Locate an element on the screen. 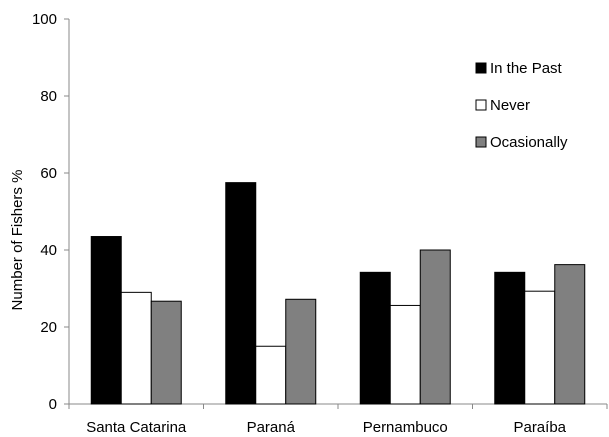  legend-label: Ocasionally is located at coordinates (529, 142).